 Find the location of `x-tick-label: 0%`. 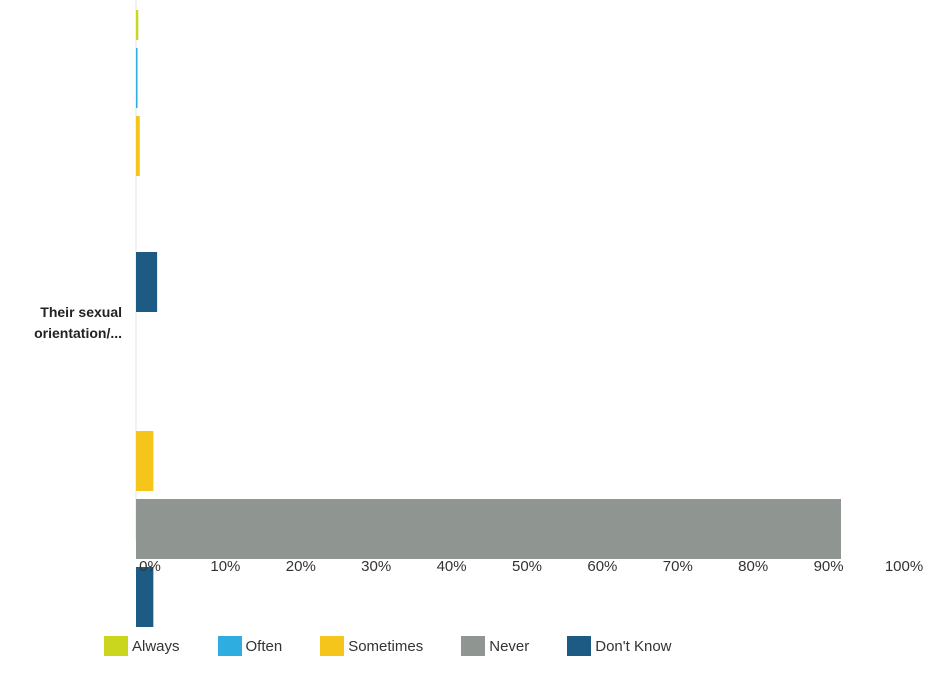

x-tick-label: 0% is located at coordinates (150, 566).